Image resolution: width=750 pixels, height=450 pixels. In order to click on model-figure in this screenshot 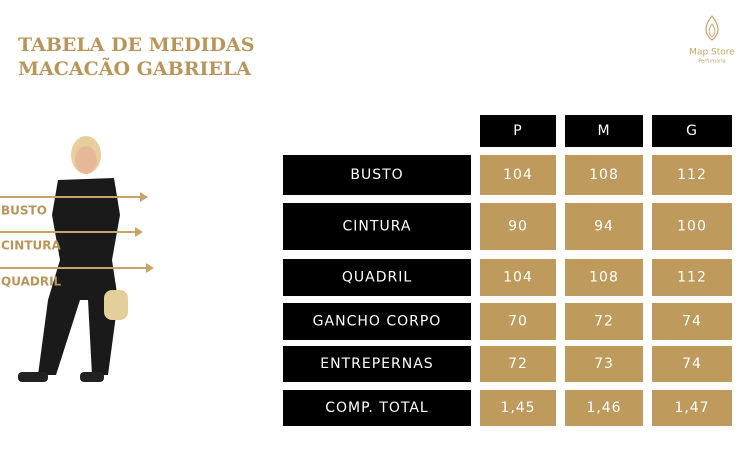, I will do `click(73, 259)`.